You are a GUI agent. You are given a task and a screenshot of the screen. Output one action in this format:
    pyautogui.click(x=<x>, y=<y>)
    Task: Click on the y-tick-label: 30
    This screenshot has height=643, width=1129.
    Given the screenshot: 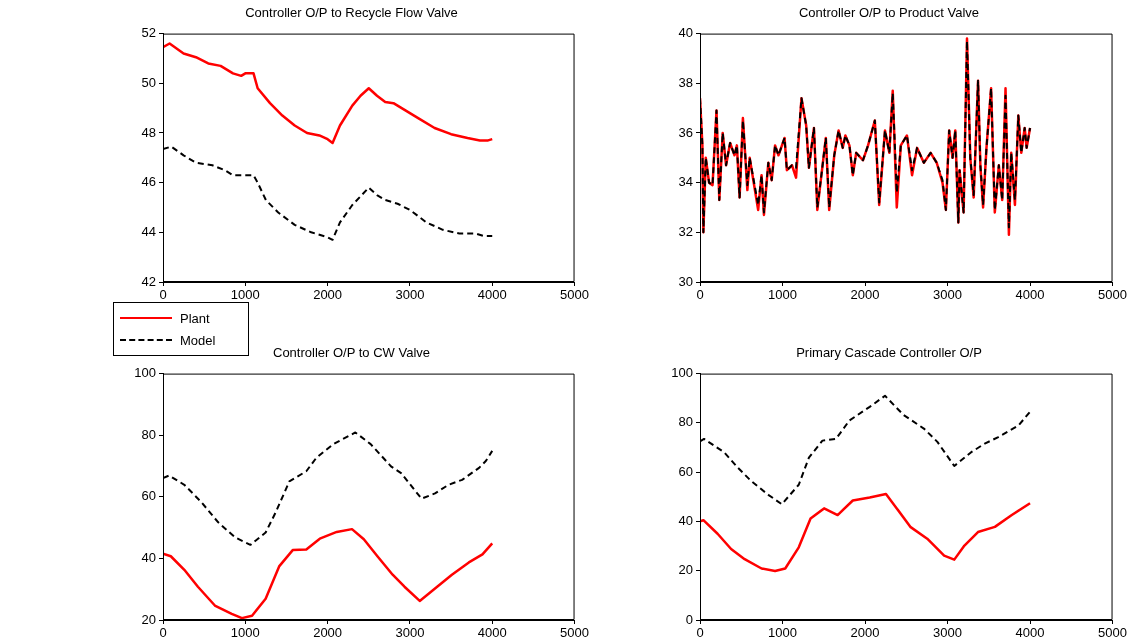 What is the action you would take?
    pyautogui.click(x=685, y=281)
    